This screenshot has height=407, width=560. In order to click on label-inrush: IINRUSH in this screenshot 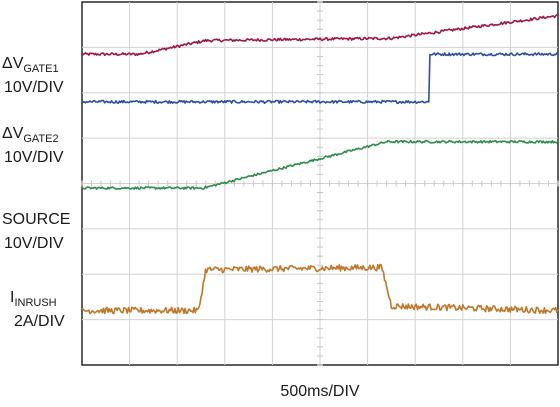, I will do `click(33, 299)`.